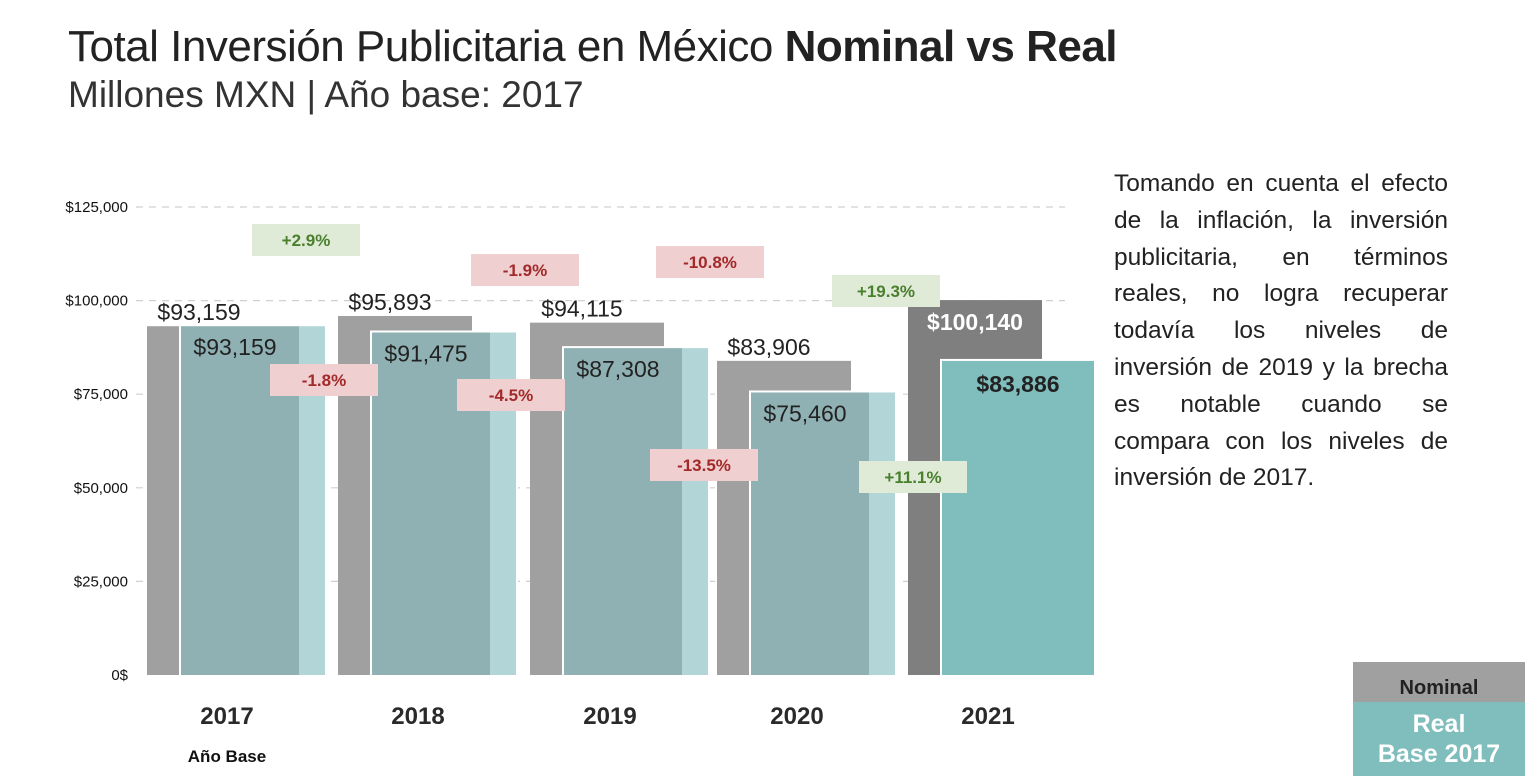 The height and width of the screenshot is (784, 1536). Describe the element at coordinates (975, 322) in the screenshot. I see `nominal-value-label: $100,140` at that location.